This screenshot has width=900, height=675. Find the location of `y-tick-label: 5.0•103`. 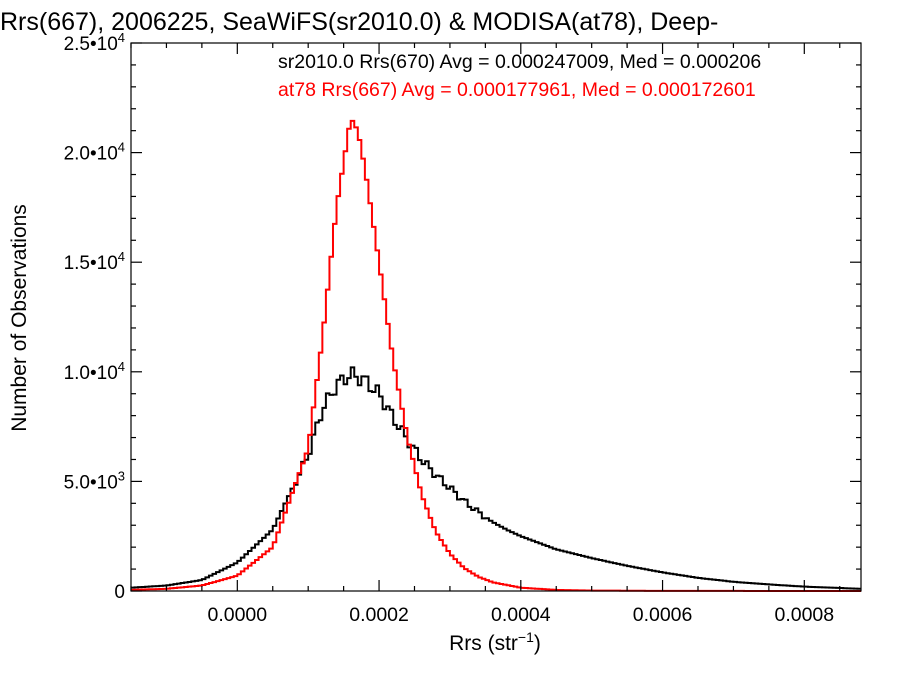

y-tick-label: 5.0•103 is located at coordinates (94, 480).